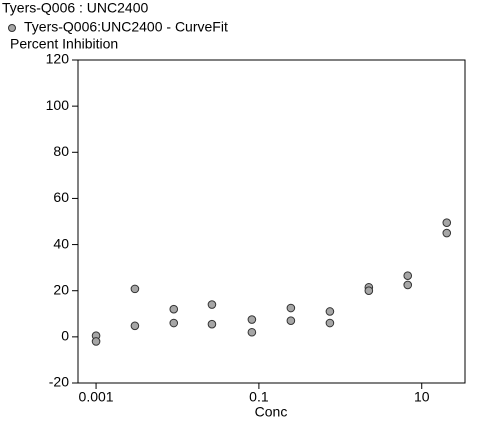 The height and width of the screenshot is (426, 500). Describe the element at coordinates (75, 8) in the screenshot. I see `chart-title: Tyers-Q006 : UNC2400` at that location.